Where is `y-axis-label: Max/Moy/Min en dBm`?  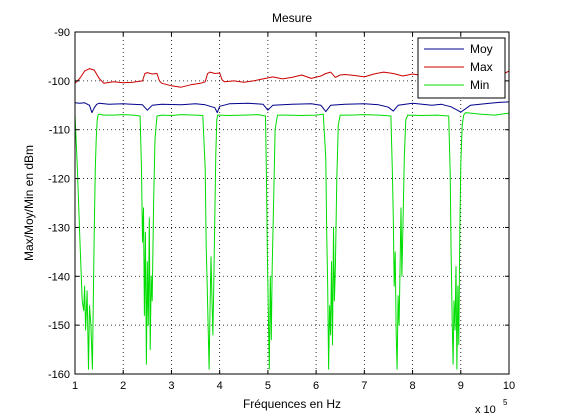
y-axis-label: Max/Moy/Min en dBm is located at coordinates (29, 203).